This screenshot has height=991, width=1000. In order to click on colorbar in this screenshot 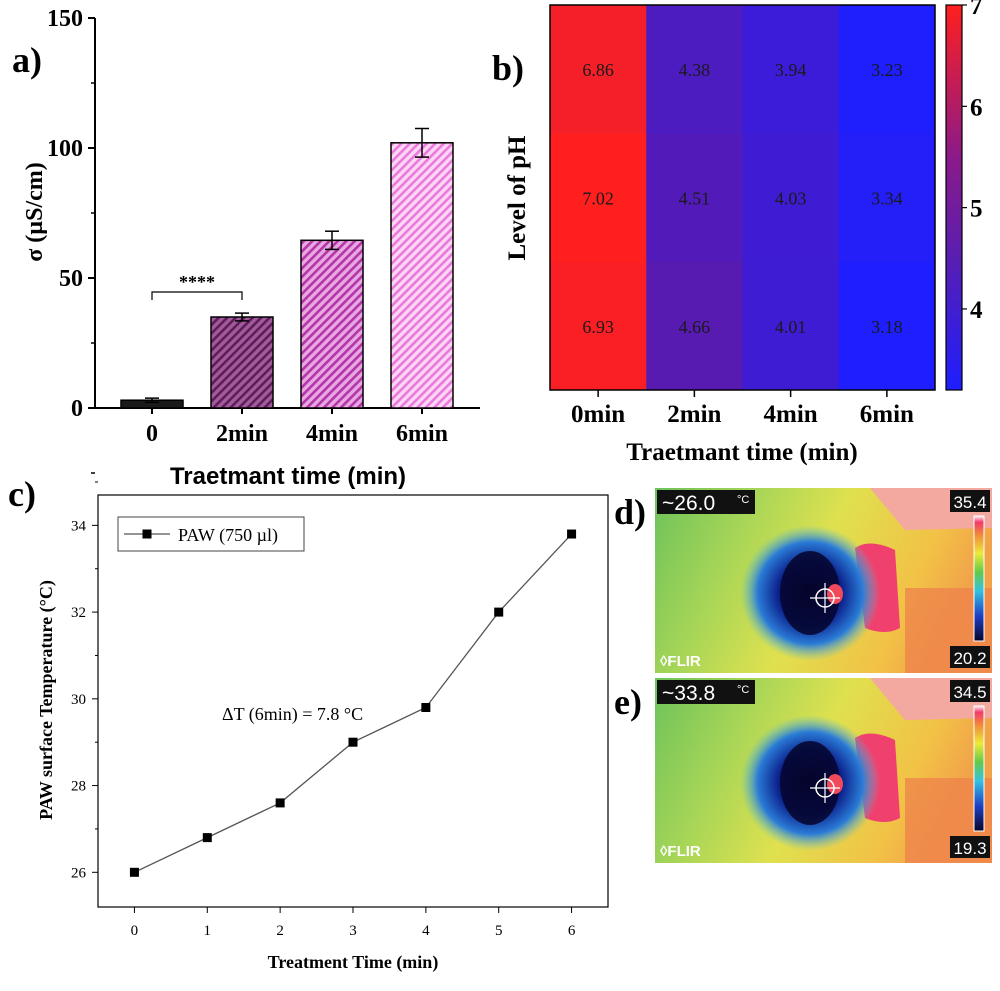, I will do `click(954, 197)`.